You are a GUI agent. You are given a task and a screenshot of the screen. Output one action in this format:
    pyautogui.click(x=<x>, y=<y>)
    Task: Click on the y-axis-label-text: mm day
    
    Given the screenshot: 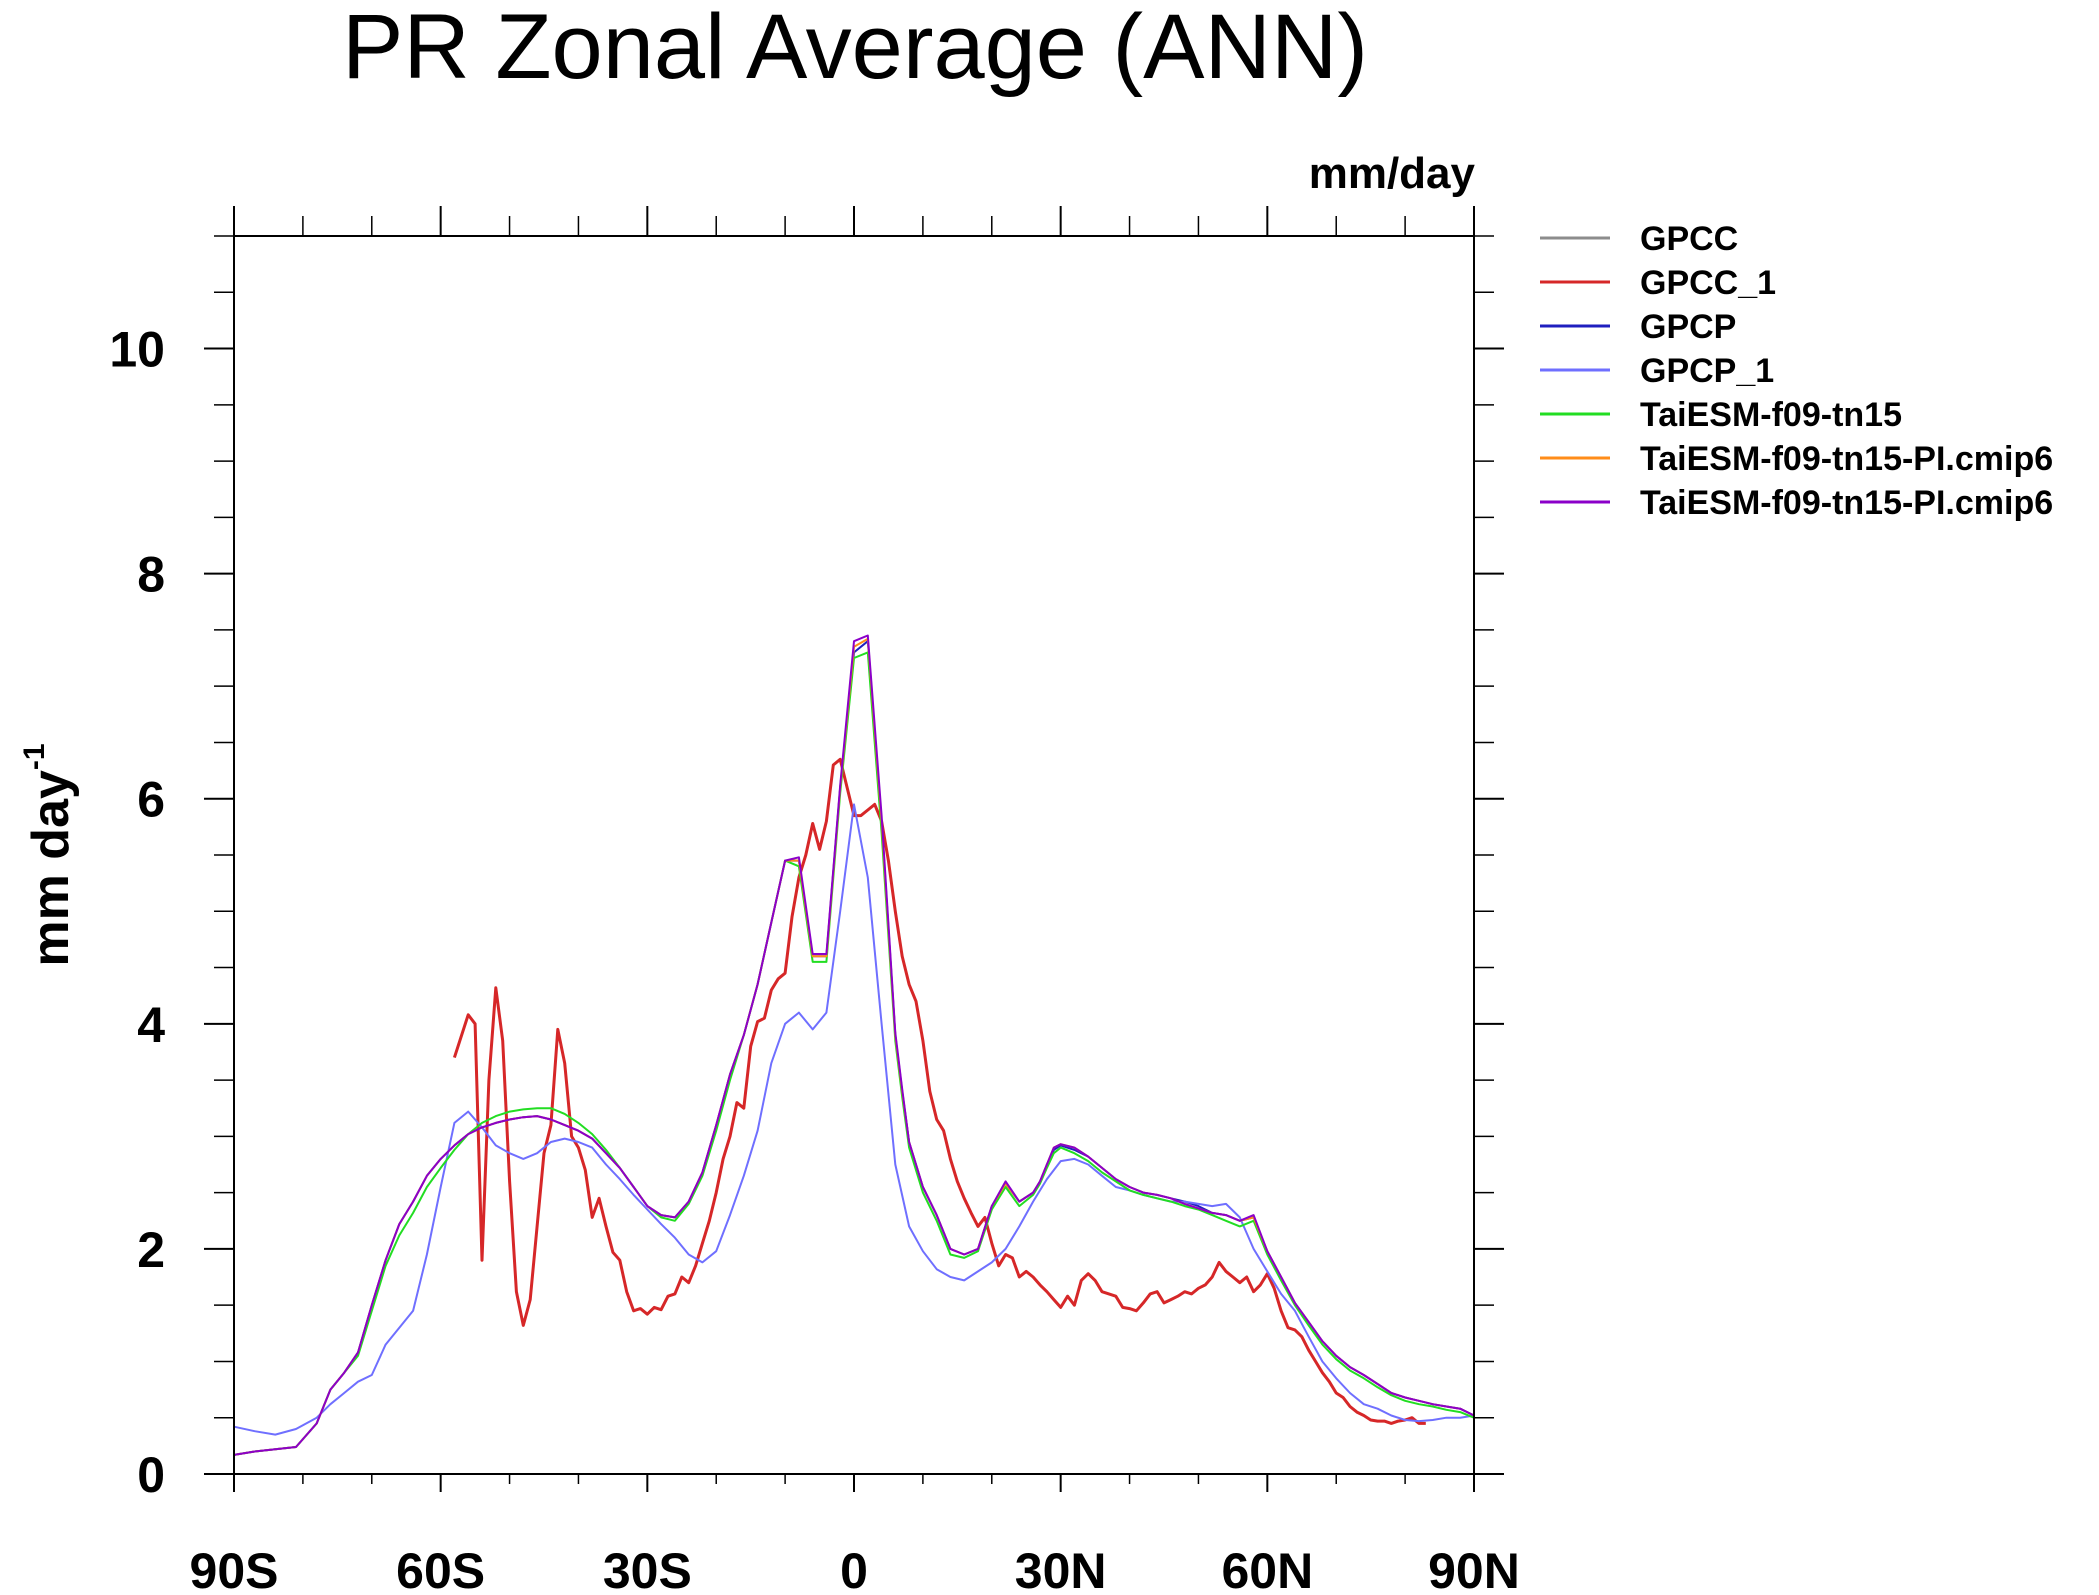 What is the action you would take?
    pyautogui.click(x=51, y=868)
    